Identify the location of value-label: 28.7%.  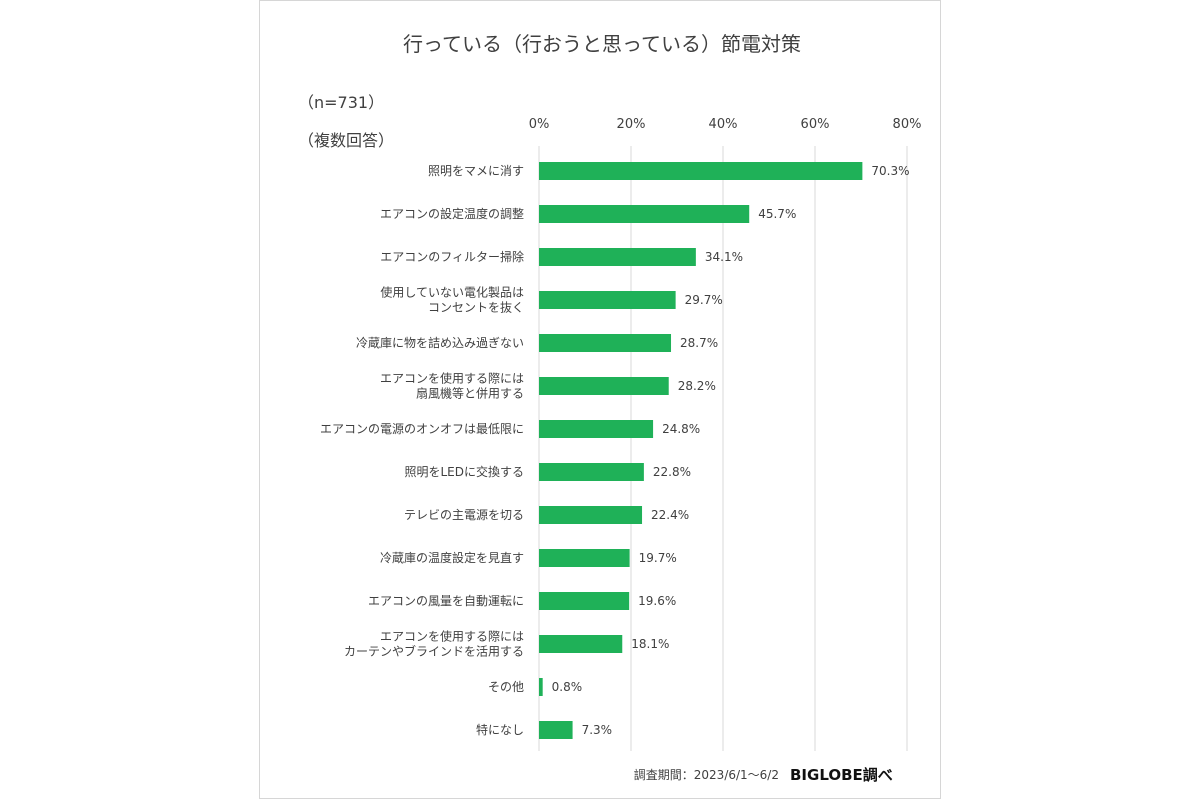
(699, 343).